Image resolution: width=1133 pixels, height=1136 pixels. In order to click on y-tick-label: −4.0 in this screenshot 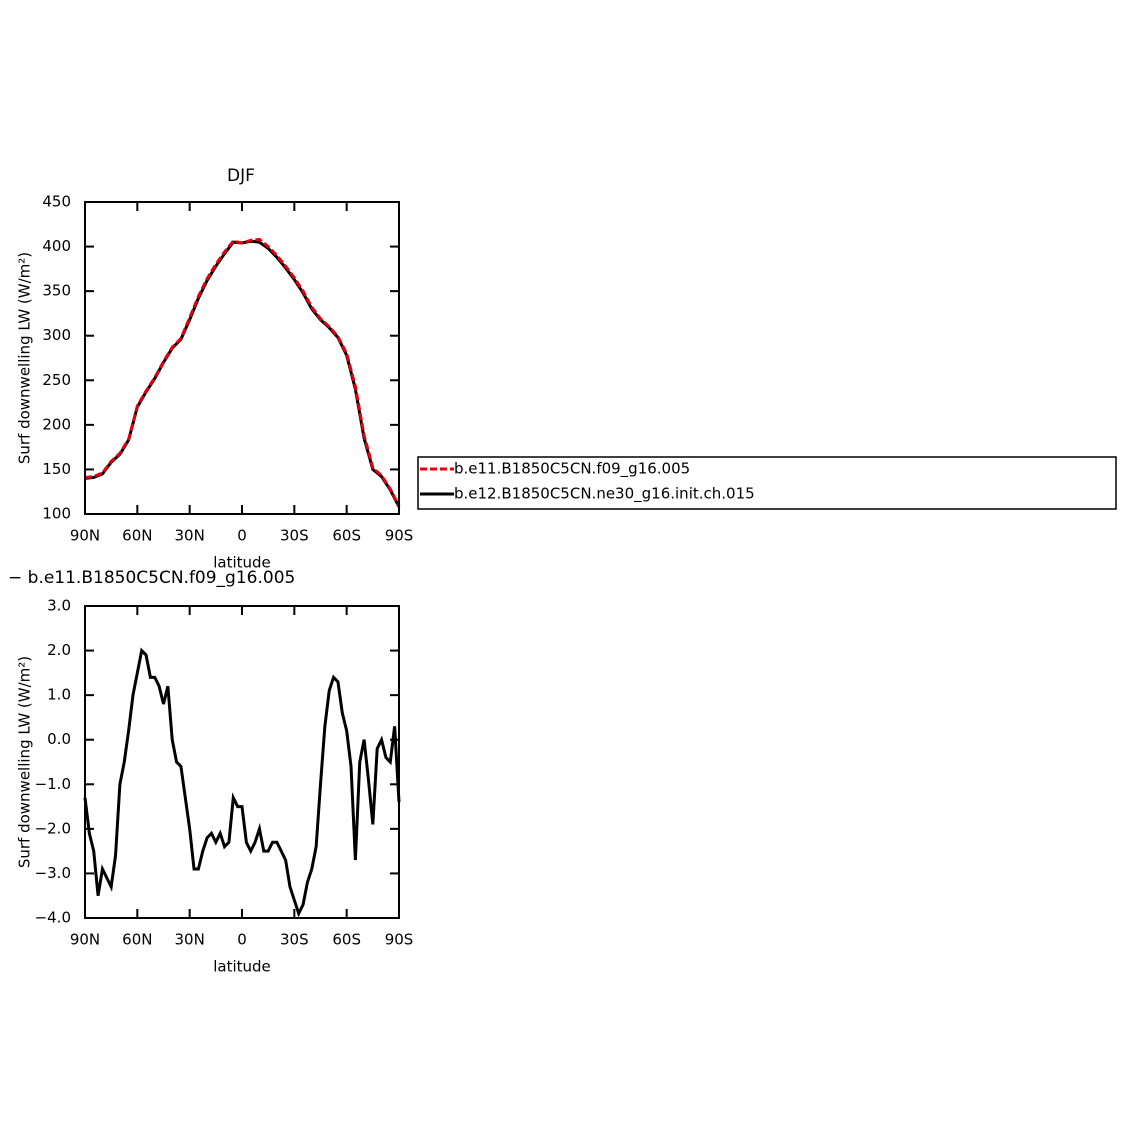, I will do `click(53, 918)`.